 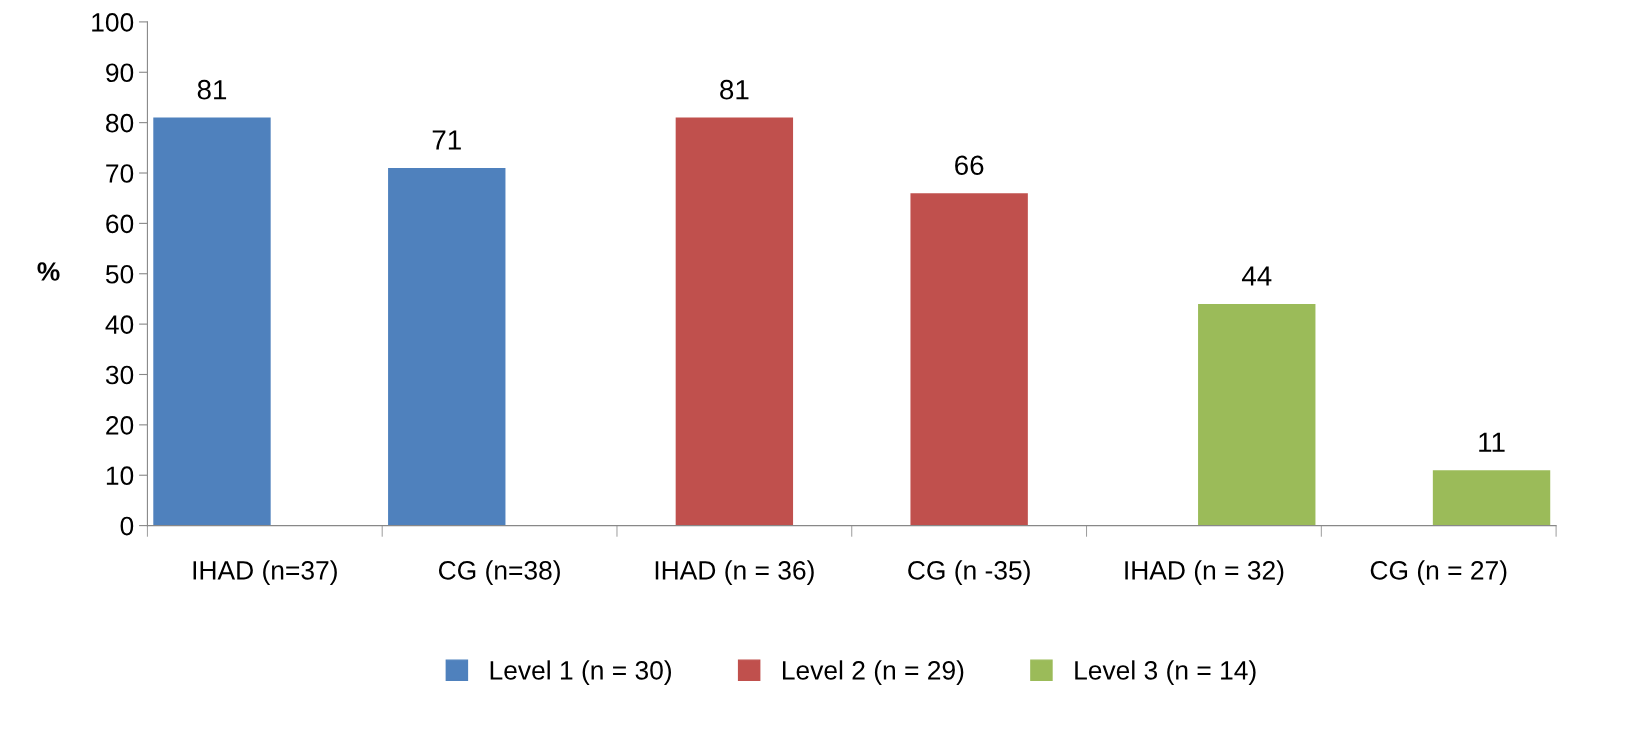 I want to click on x-tick-label: CG (n -35), so click(x=969, y=572).